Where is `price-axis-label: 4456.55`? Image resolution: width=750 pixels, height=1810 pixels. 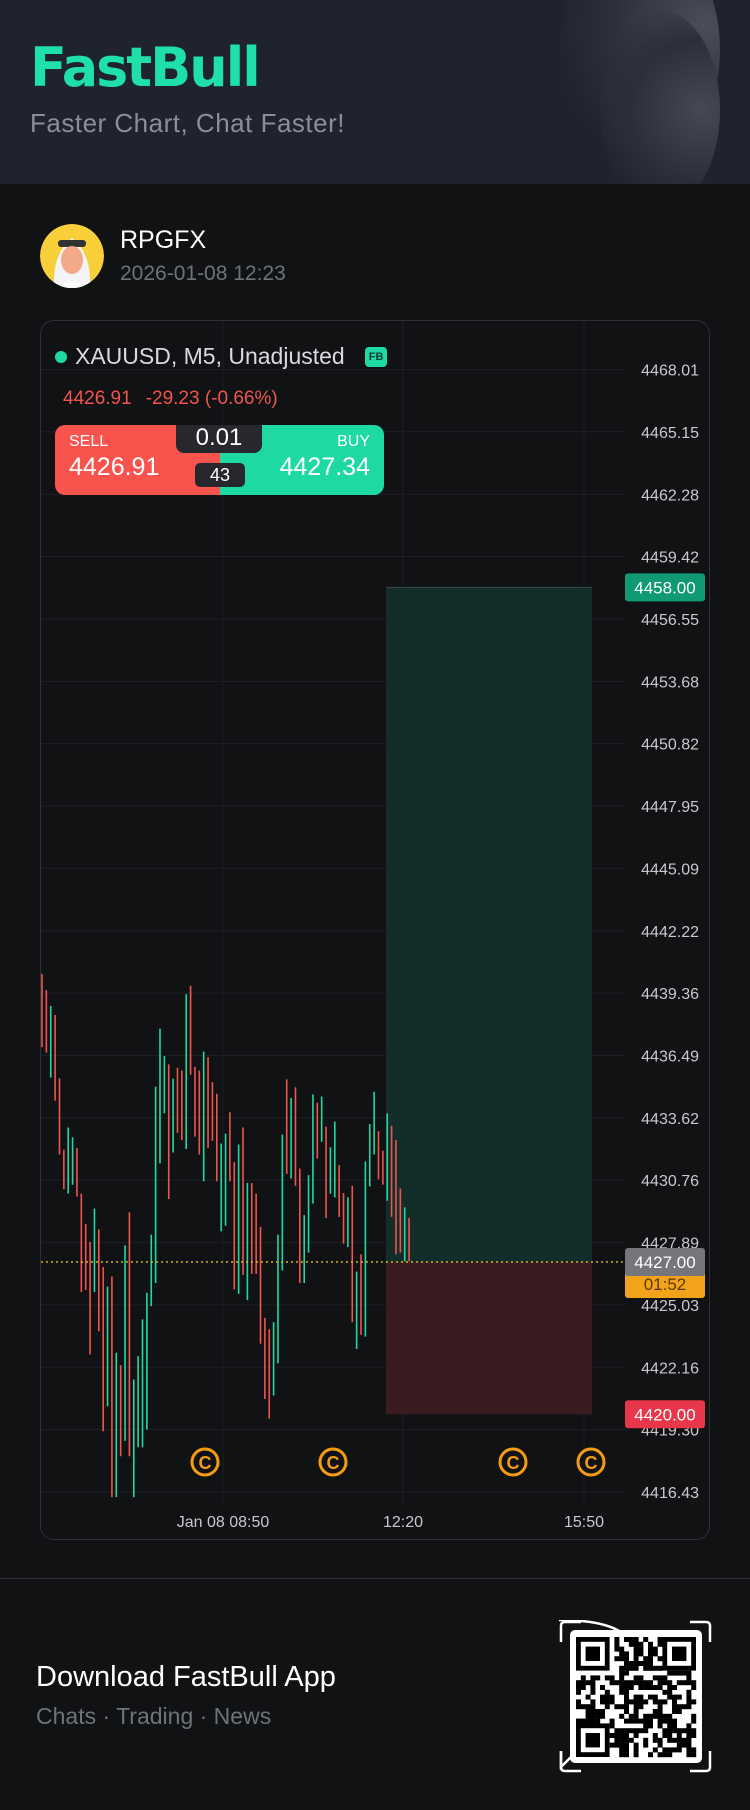 price-axis-label: 4456.55 is located at coordinates (670, 620).